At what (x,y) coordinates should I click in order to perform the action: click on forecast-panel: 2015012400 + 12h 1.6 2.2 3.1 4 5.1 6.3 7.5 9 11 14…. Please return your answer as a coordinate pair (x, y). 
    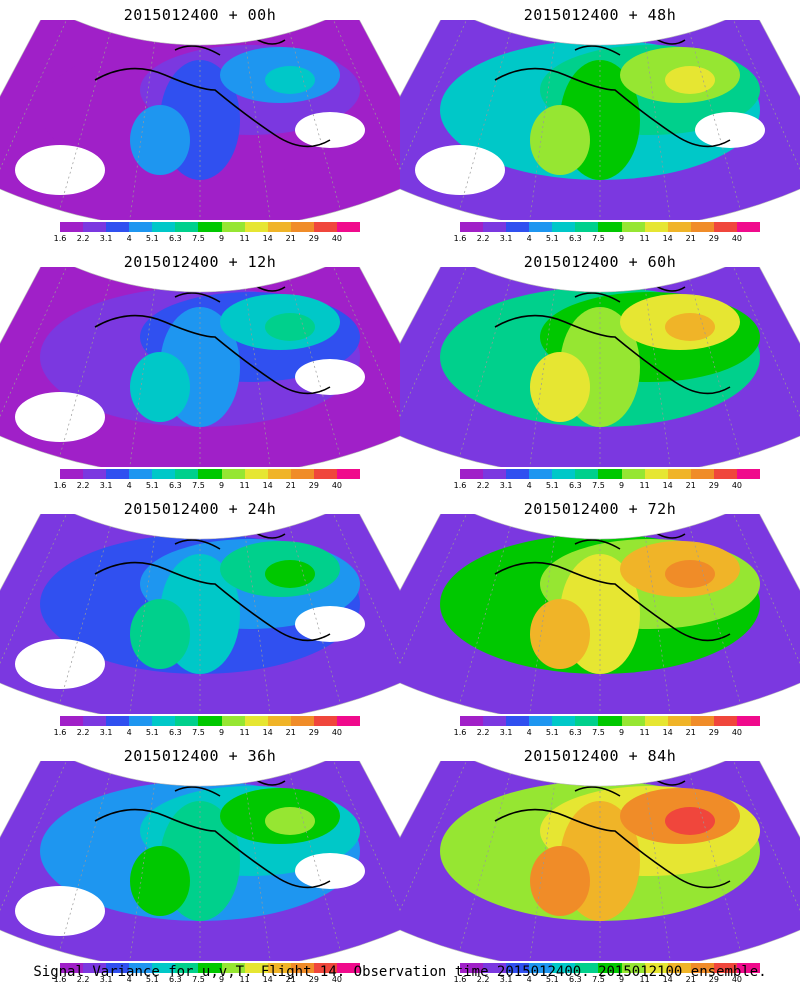
    Looking at the image, I should click on (200, 370).